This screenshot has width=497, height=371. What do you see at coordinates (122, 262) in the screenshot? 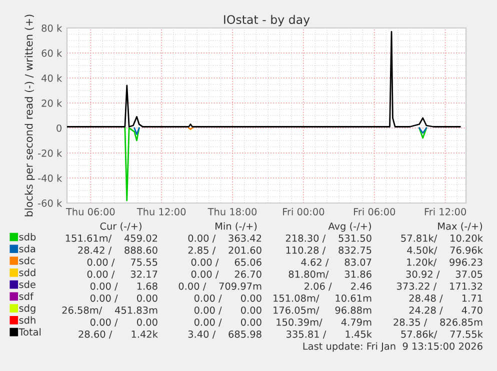
I see `text: 0.00 / 75.55` at bounding box center [122, 262].